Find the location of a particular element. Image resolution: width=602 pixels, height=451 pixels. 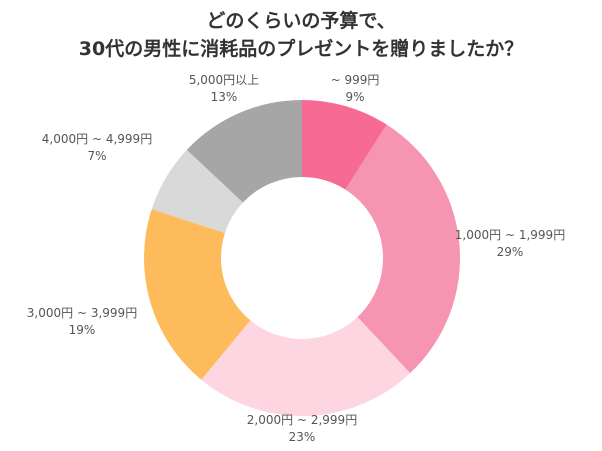

chart-title-line-2: 30代の男性に消耗品のプレゼントを贈りましたか？ is located at coordinates (301, 49).